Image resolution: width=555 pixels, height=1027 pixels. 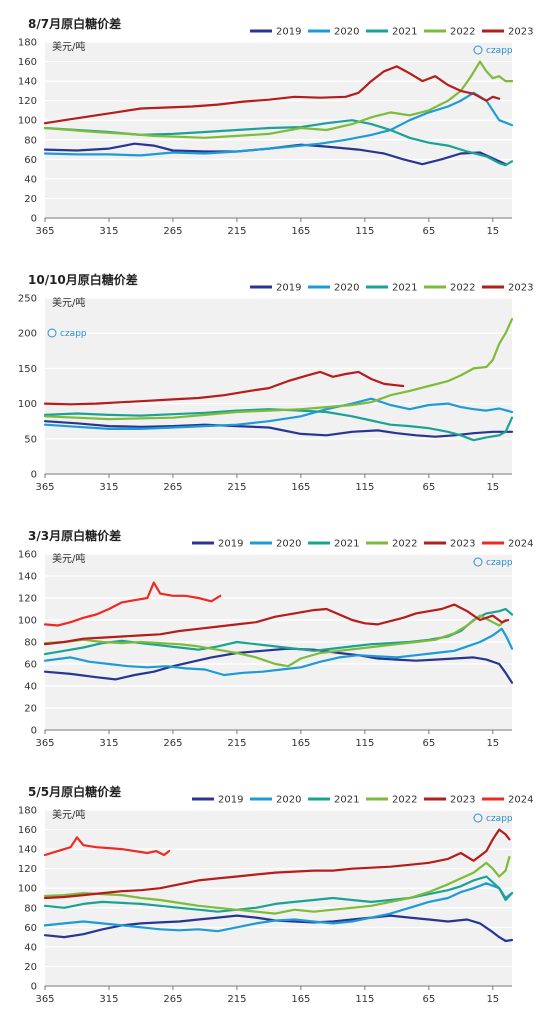 I want to click on y-tick-label: 150, so click(x=27, y=369).